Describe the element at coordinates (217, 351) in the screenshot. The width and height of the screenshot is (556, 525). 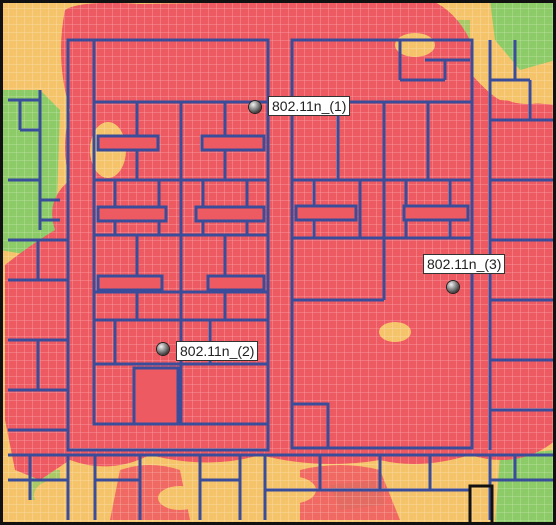
I see `ap-label-2: 802.11n_(2)` at that location.